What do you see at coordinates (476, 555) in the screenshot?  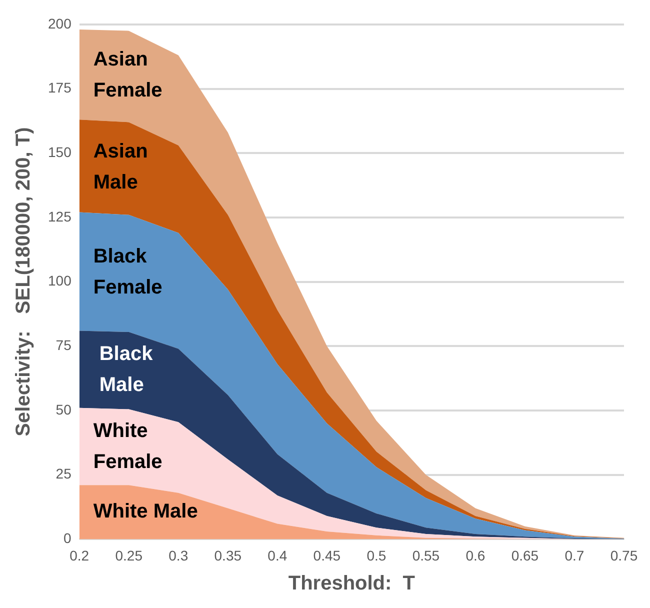 I see `x-tick-label: 0.6` at bounding box center [476, 555].